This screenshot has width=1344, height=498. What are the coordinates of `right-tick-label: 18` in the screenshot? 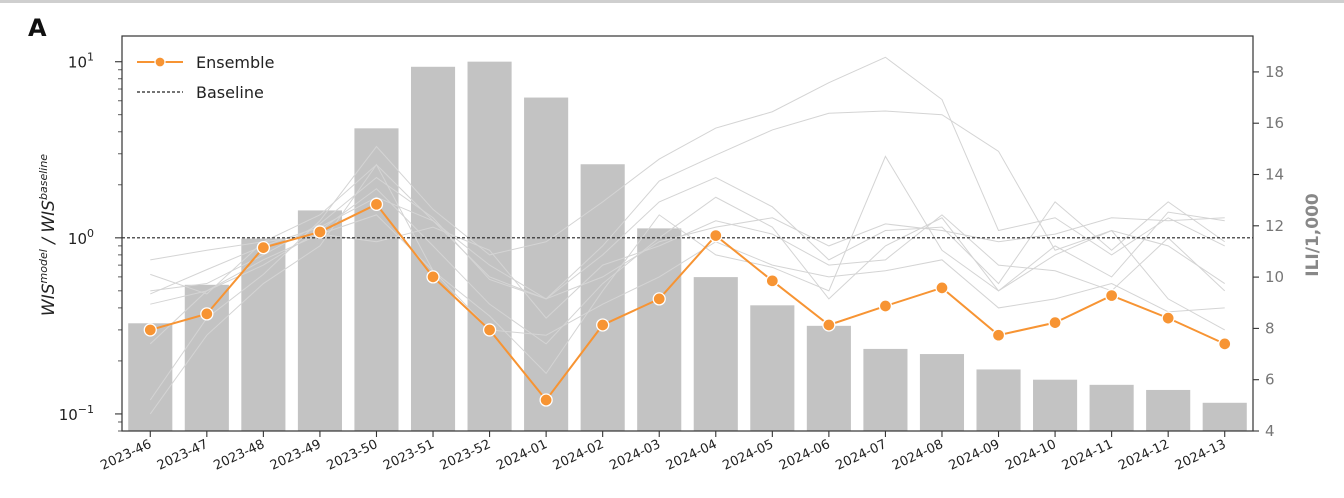 It's located at (1274, 72).